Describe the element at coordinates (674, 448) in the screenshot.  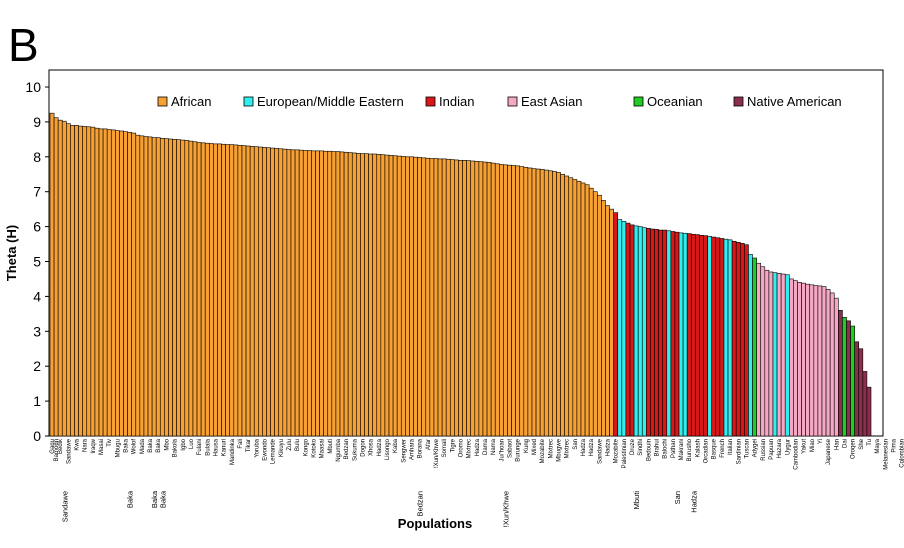
I see `population-label: Pathan` at that location.